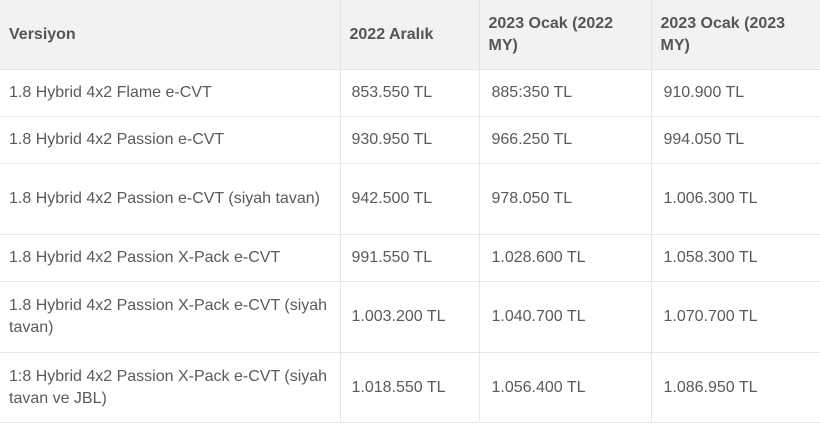 This screenshot has width=820, height=424. Describe the element at coordinates (565, 387) in the screenshot. I see `price-2023-ocak-2022my: 1.056.400 TL` at that location.